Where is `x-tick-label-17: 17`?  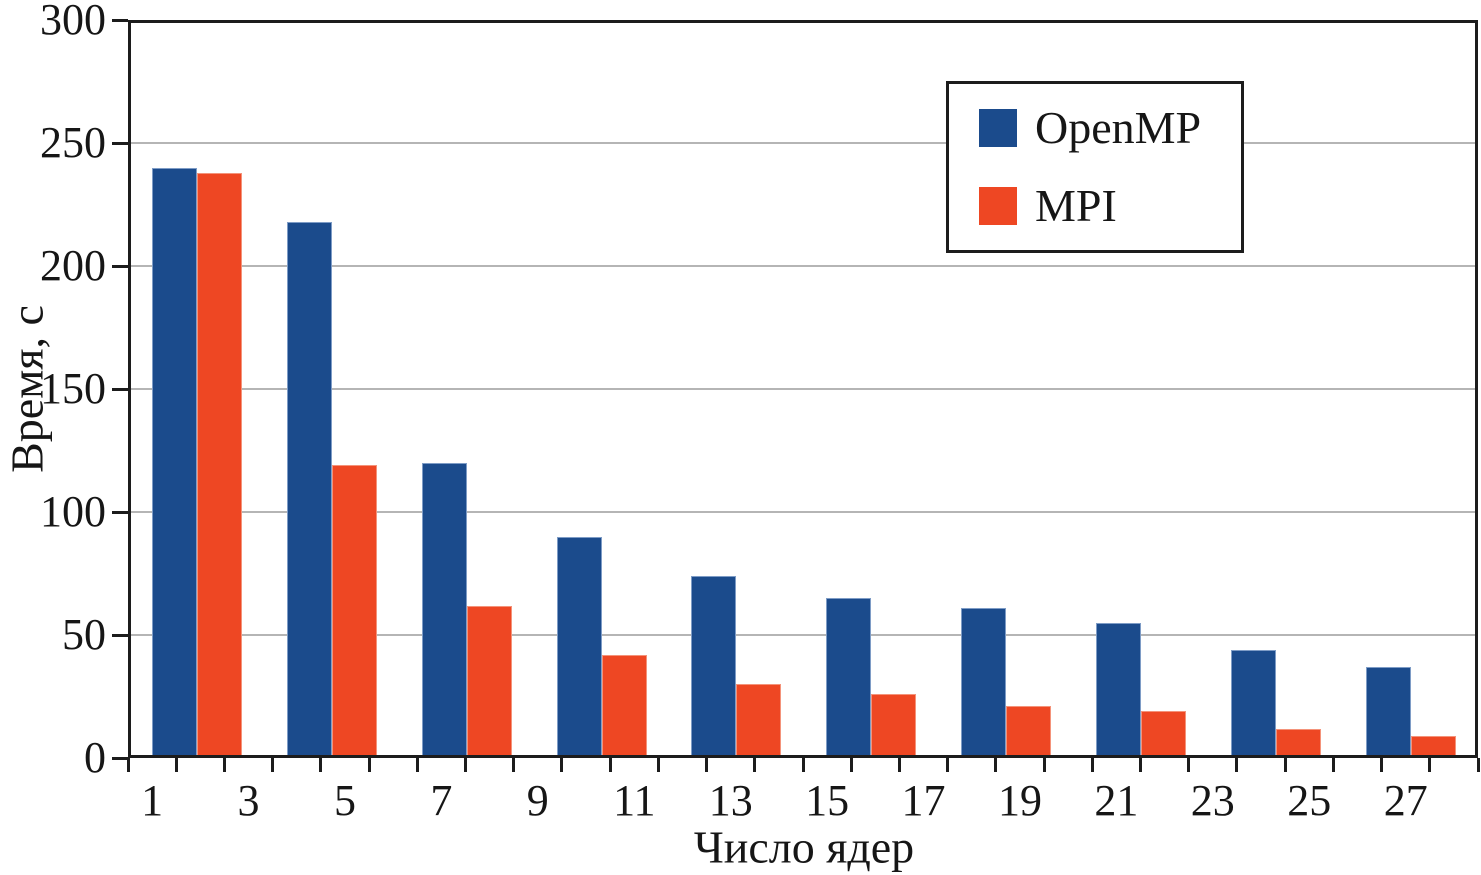 x-tick-label-17: 17 is located at coordinates (923, 800).